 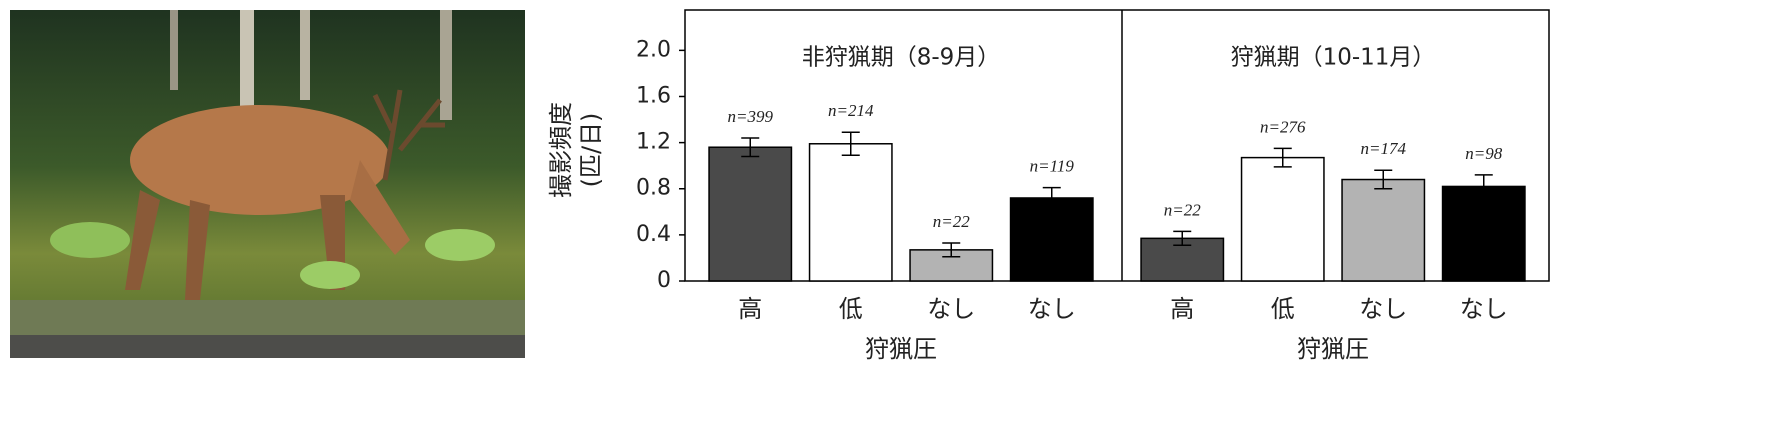 What do you see at coordinates (653, 188) in the screenshot?
I see `y-tick-label: 0.8` at bounding box center [653, 188].